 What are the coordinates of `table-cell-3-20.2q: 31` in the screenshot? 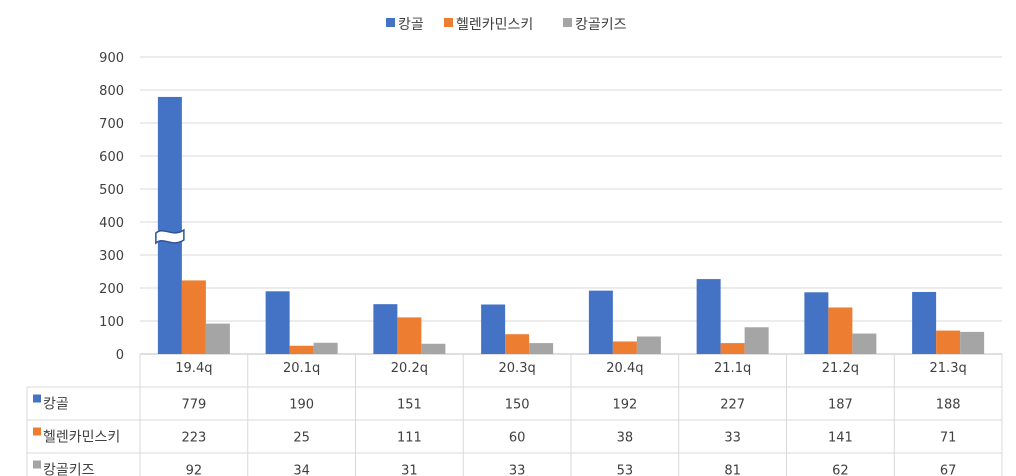 It's located at (409, 470).